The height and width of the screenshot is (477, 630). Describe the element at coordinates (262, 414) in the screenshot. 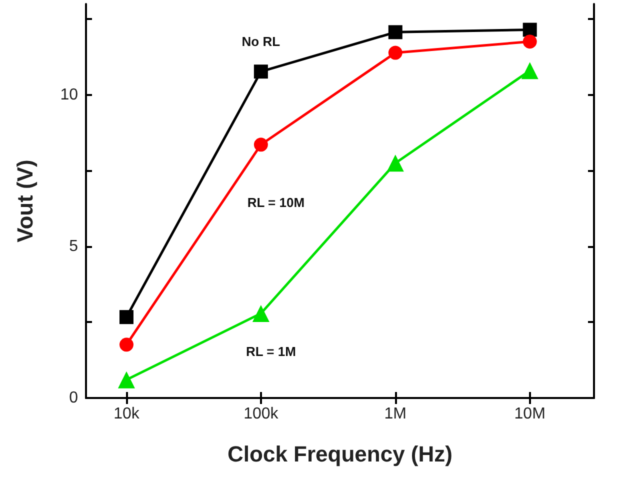

I see `x-tick-label: 100k` at that location.